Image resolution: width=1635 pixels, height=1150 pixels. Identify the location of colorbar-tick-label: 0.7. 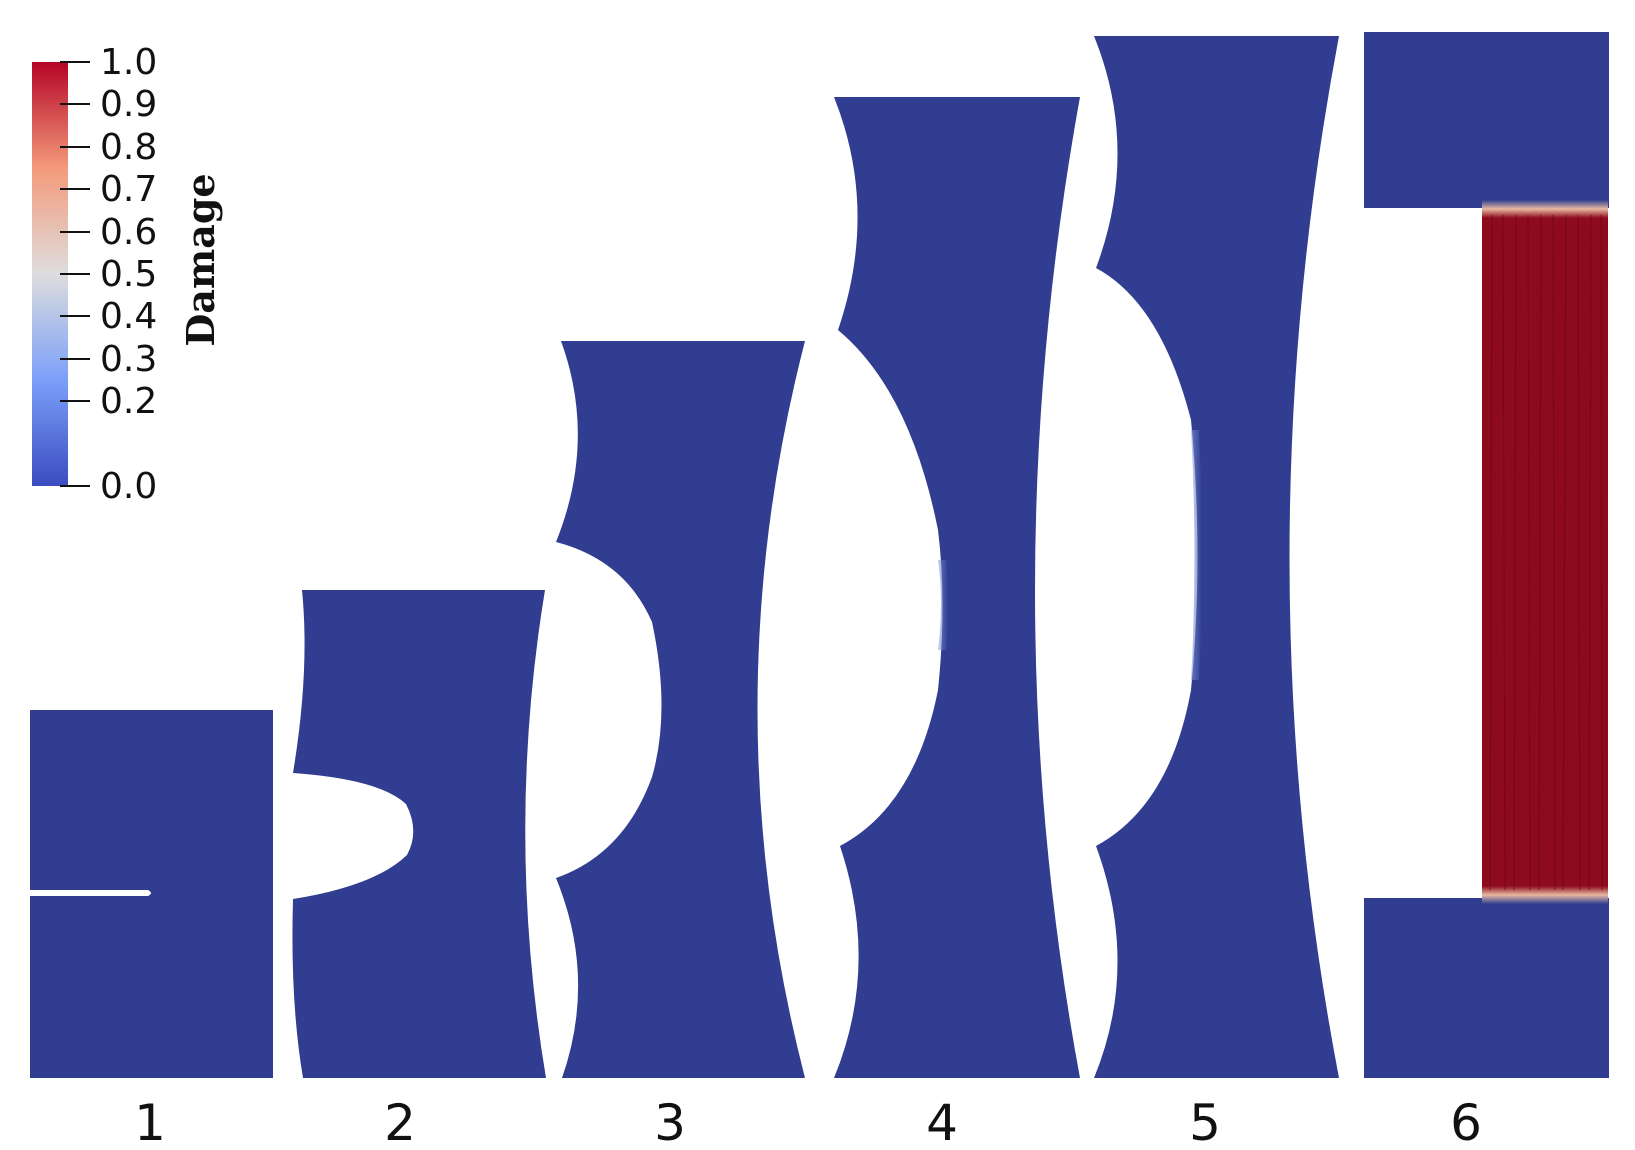
(128, 189).